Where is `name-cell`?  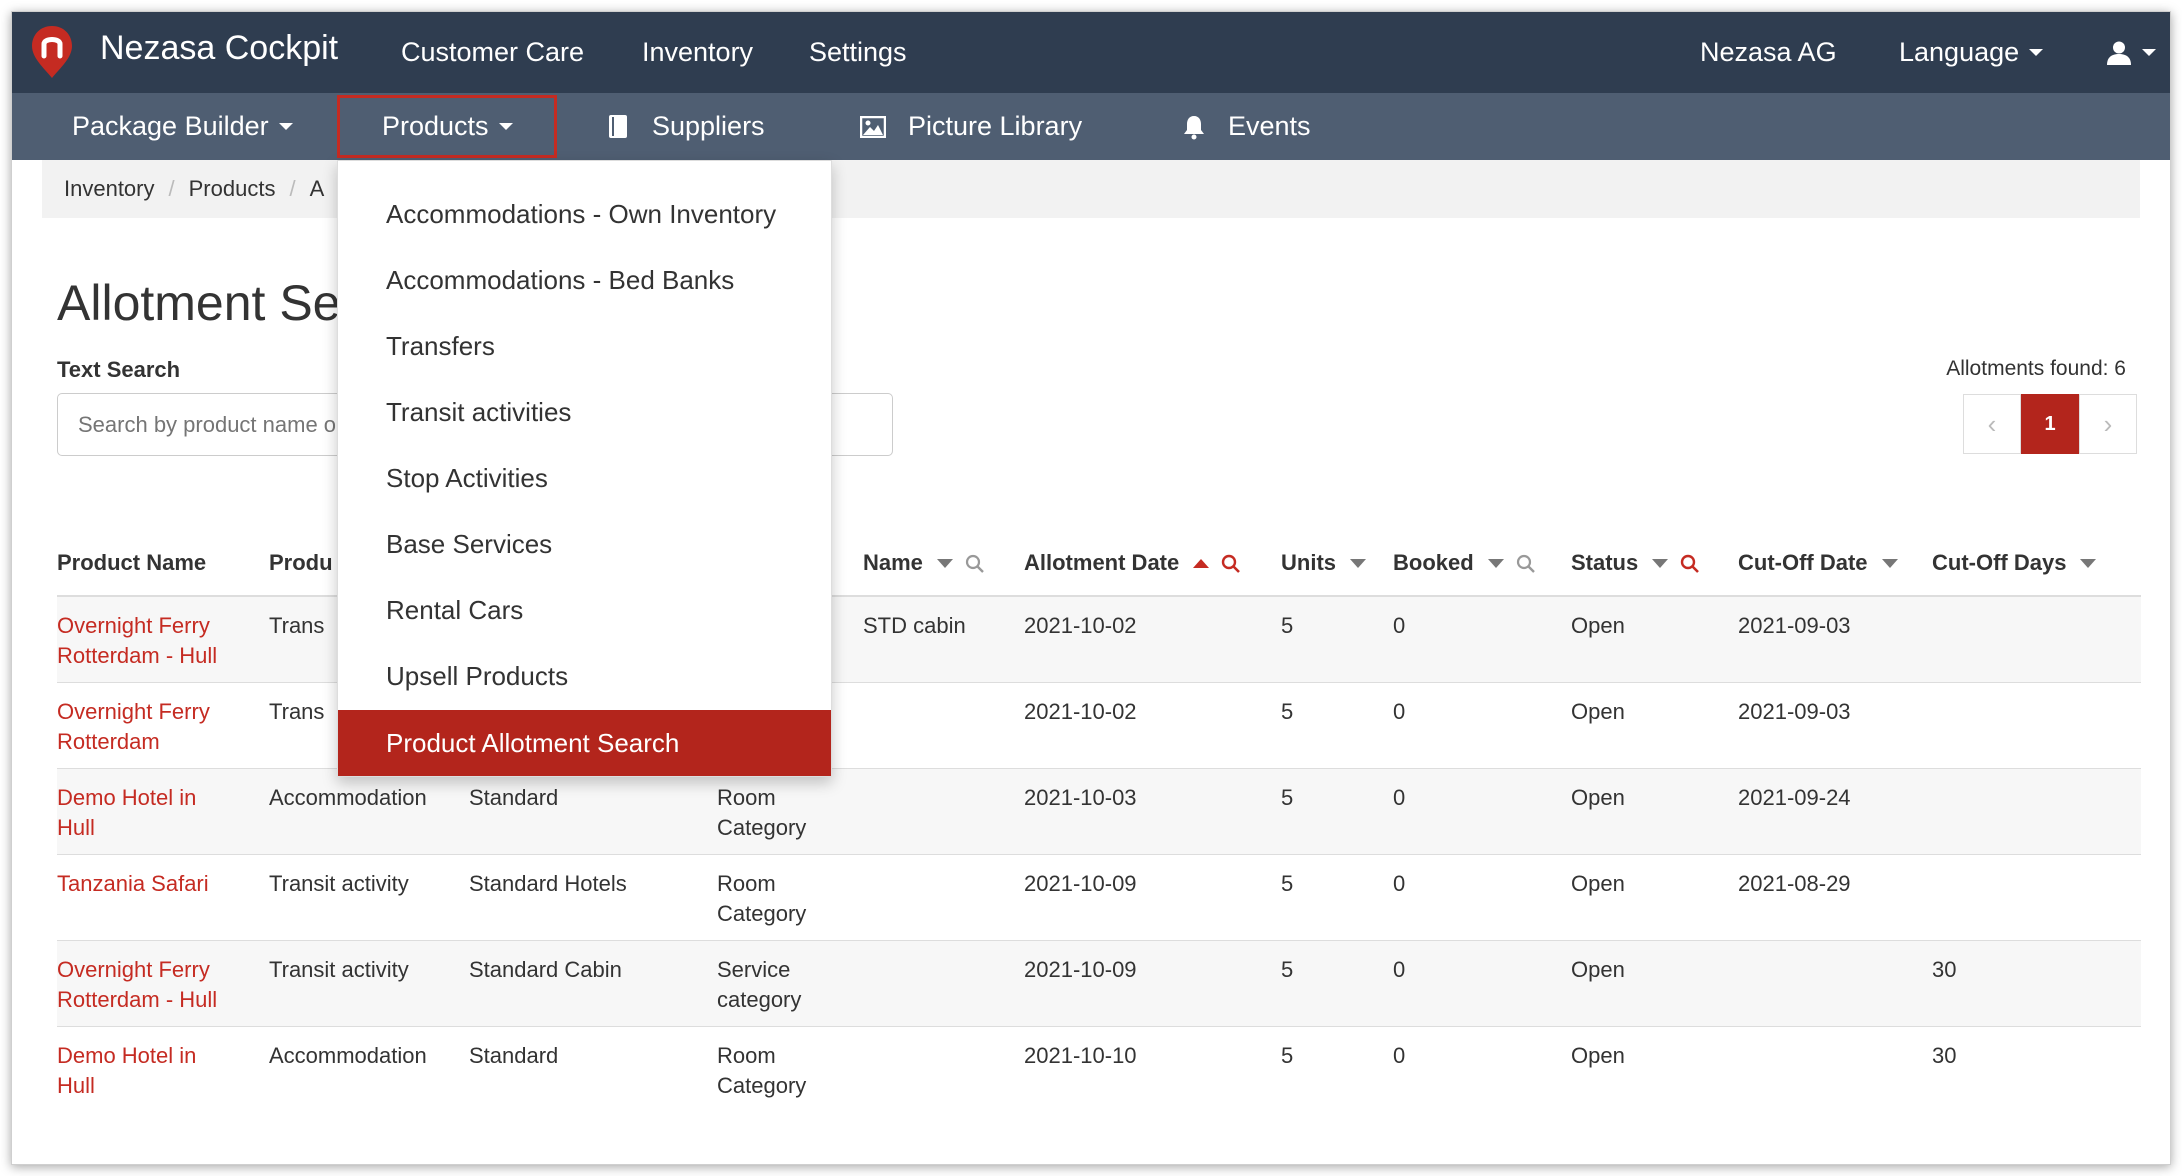
name-cell is located at coordinates (943, 810).